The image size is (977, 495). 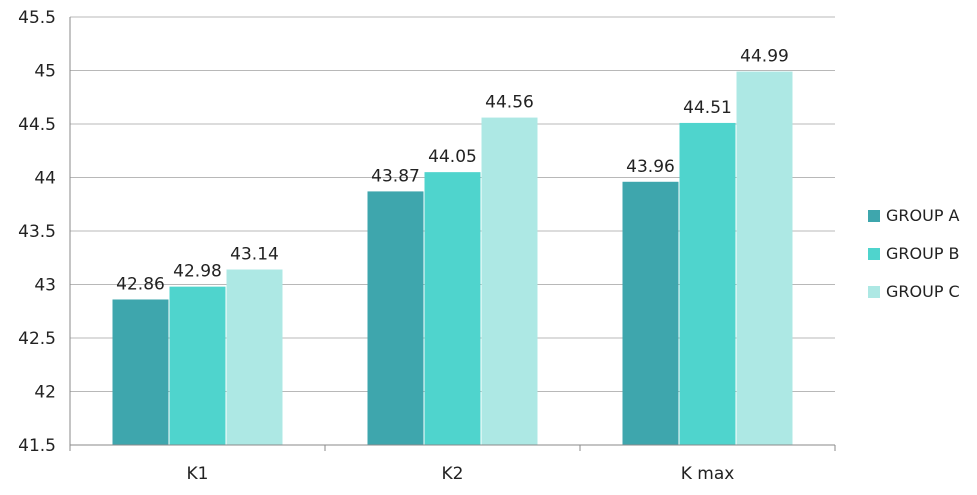 What do you see at coordinates (509, 103) in the screenshot?
I see `data-label: 44.56` at bounding box center [509, 103].